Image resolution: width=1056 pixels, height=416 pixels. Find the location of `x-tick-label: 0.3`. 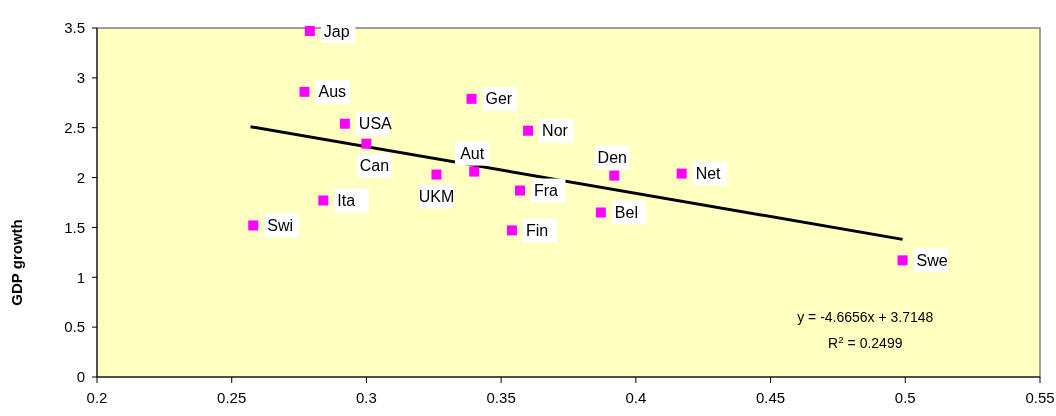

x-tick-label: 0.3 is located at coordinates (366, 397).